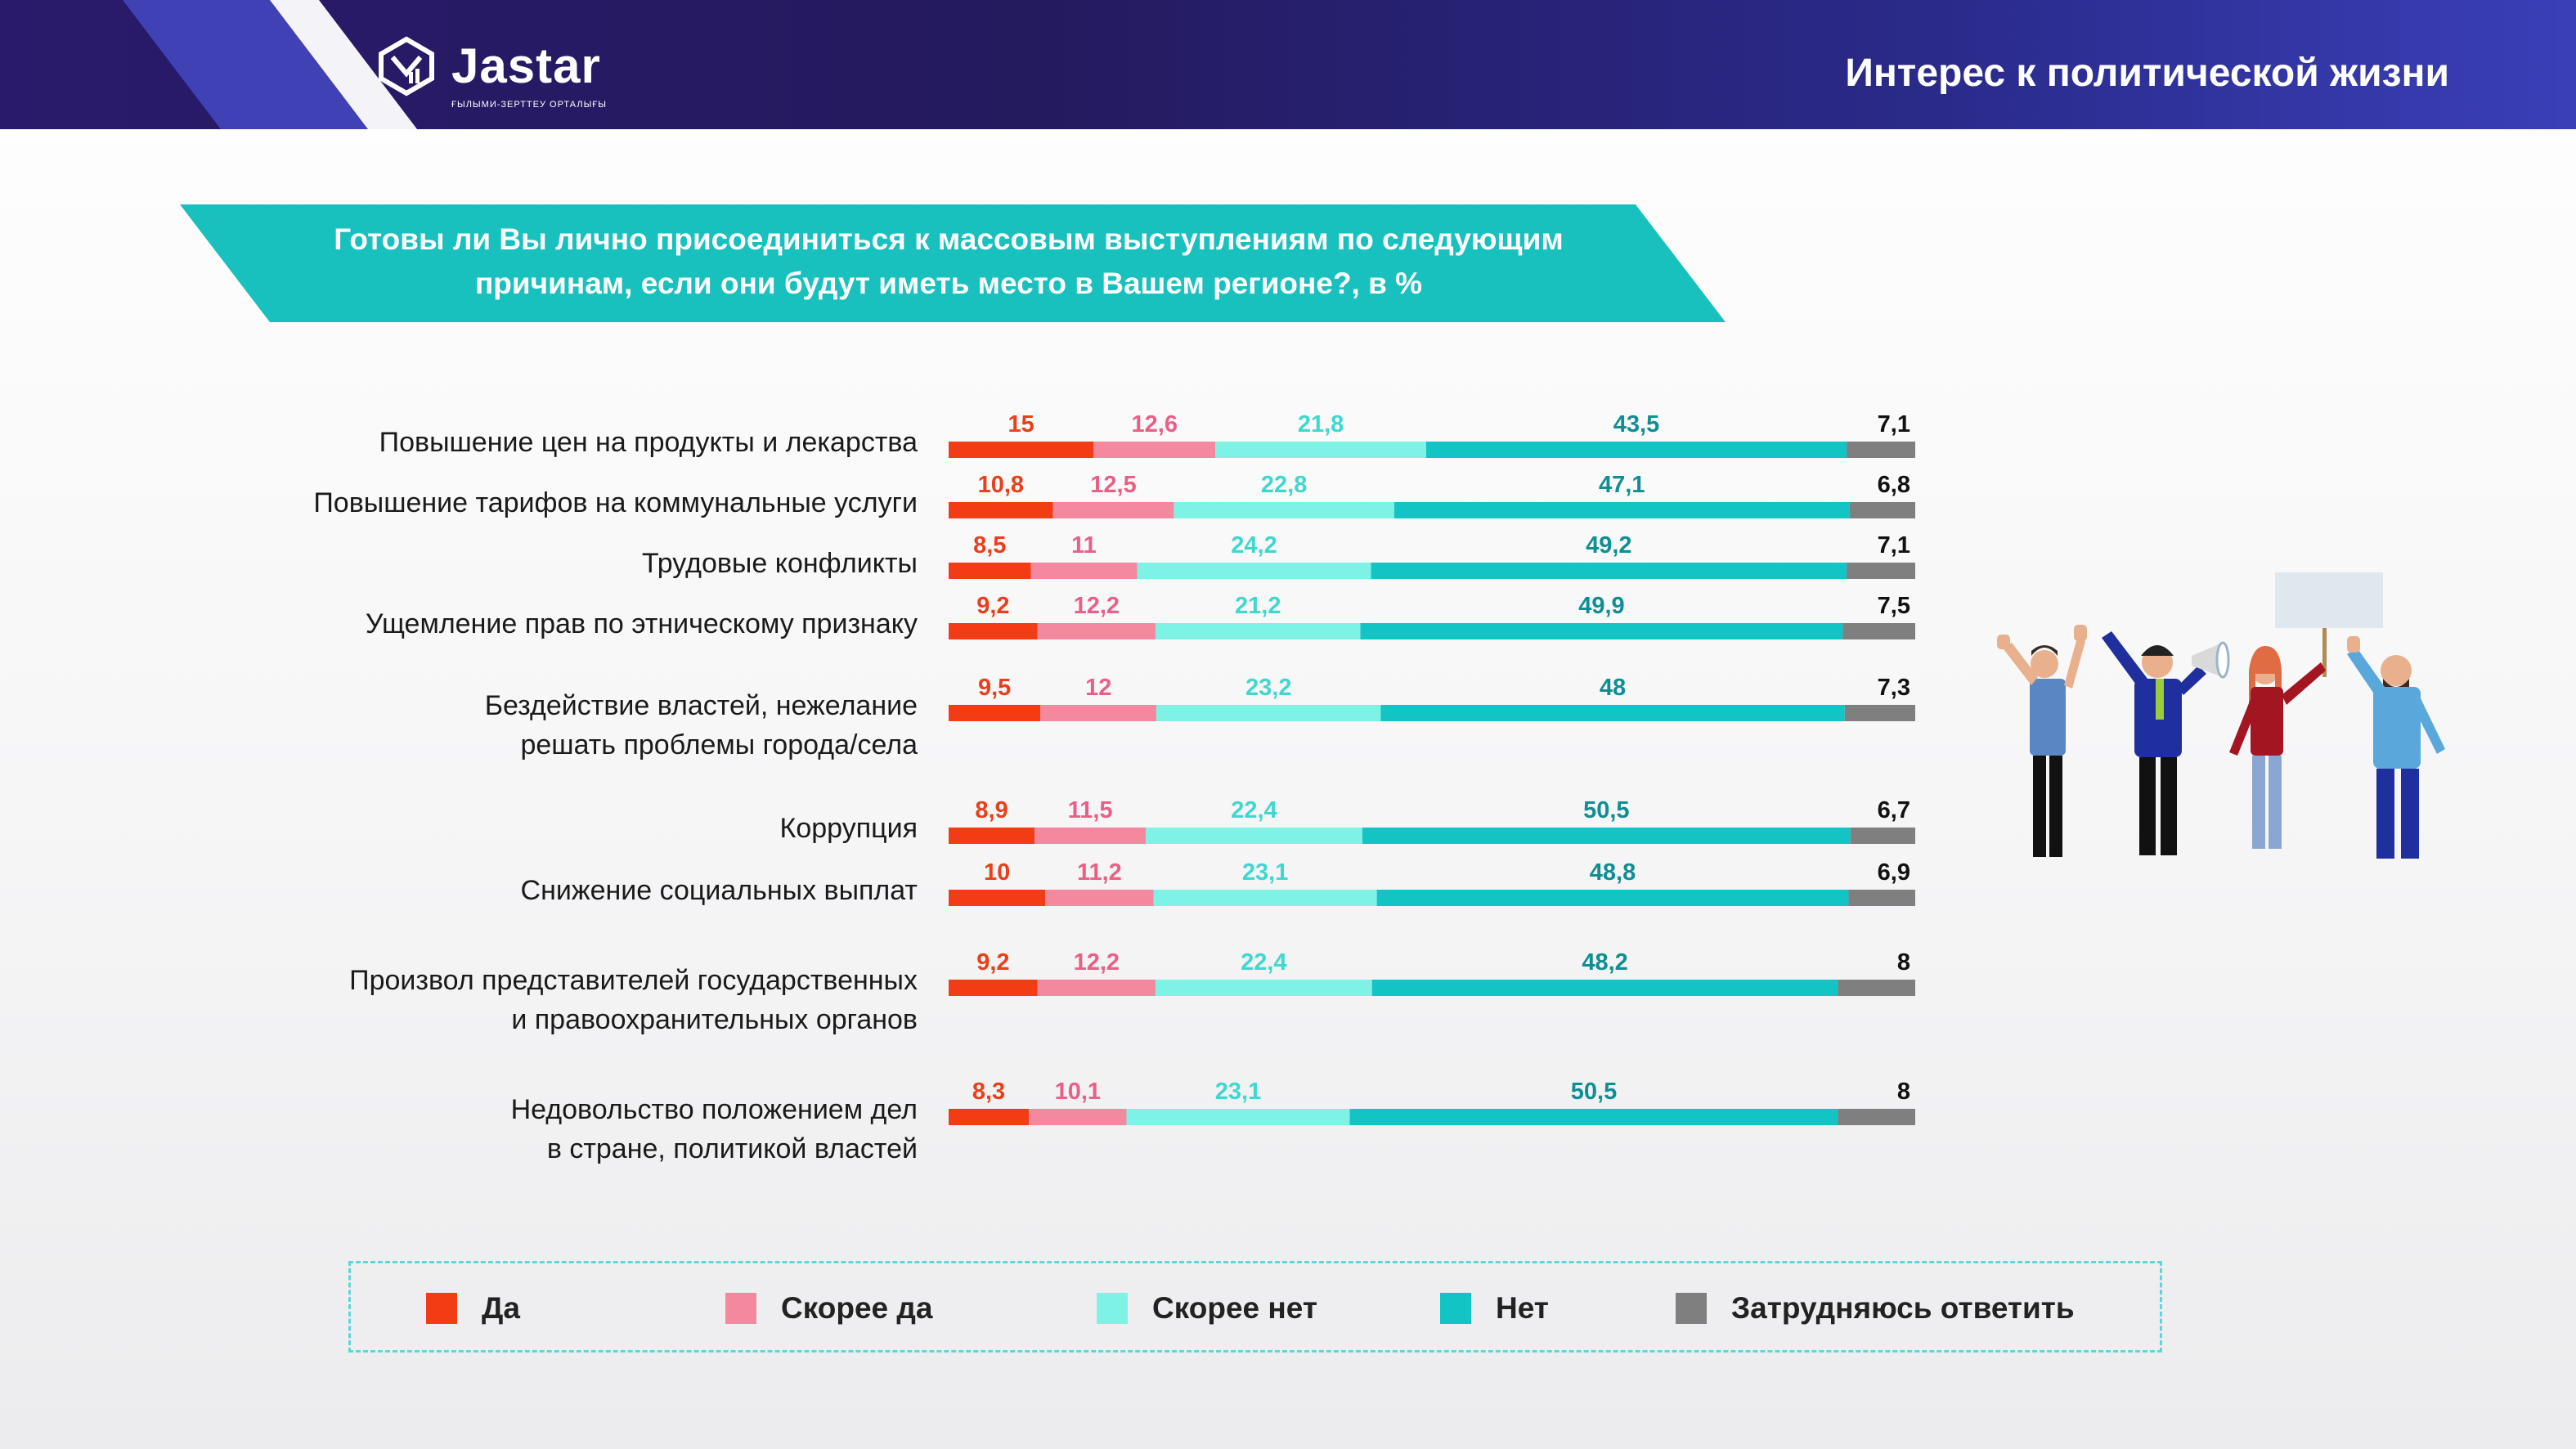  What do you see at coordinates (526, 65) in the screenshot?
I see `logo-text: Jastar` at bounding box center [526, 65].